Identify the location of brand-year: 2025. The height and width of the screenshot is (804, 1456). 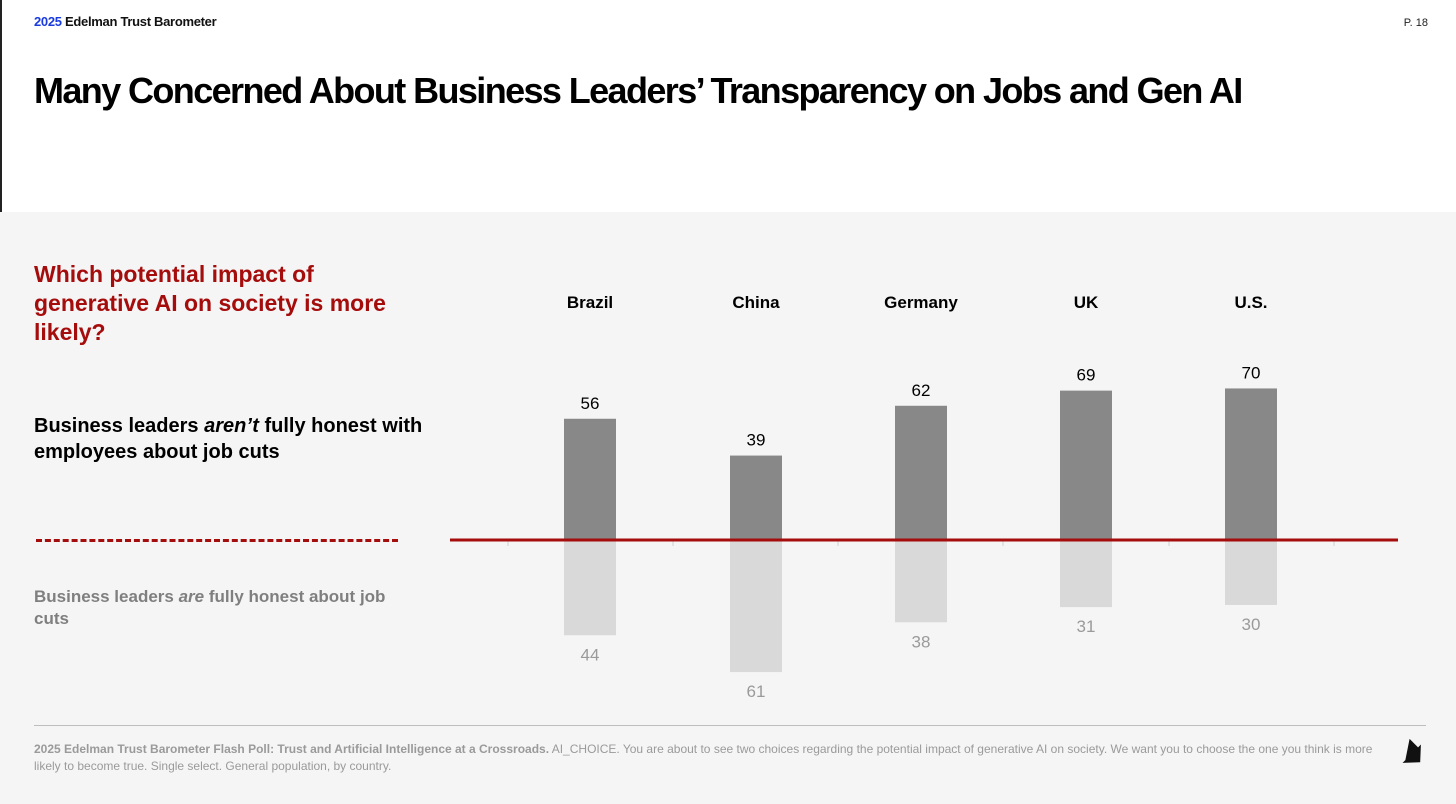
(48, 21).